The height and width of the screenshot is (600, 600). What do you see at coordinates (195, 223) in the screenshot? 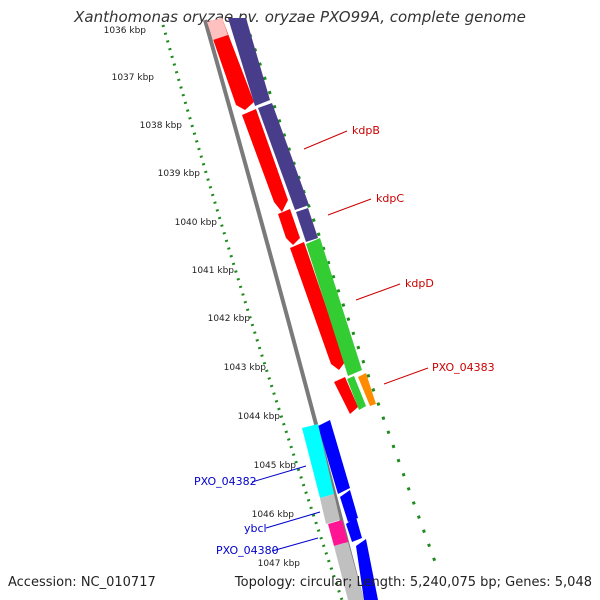
I see `tick-1040: 1040 kbp` at bounding box center [195, 223].